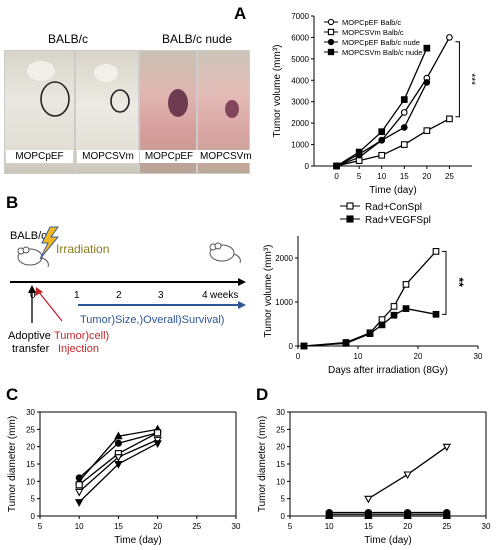 This screenshot has height=550, width=498. I want to click on photo-label-1: MOPCpEF, so click(39, 156).